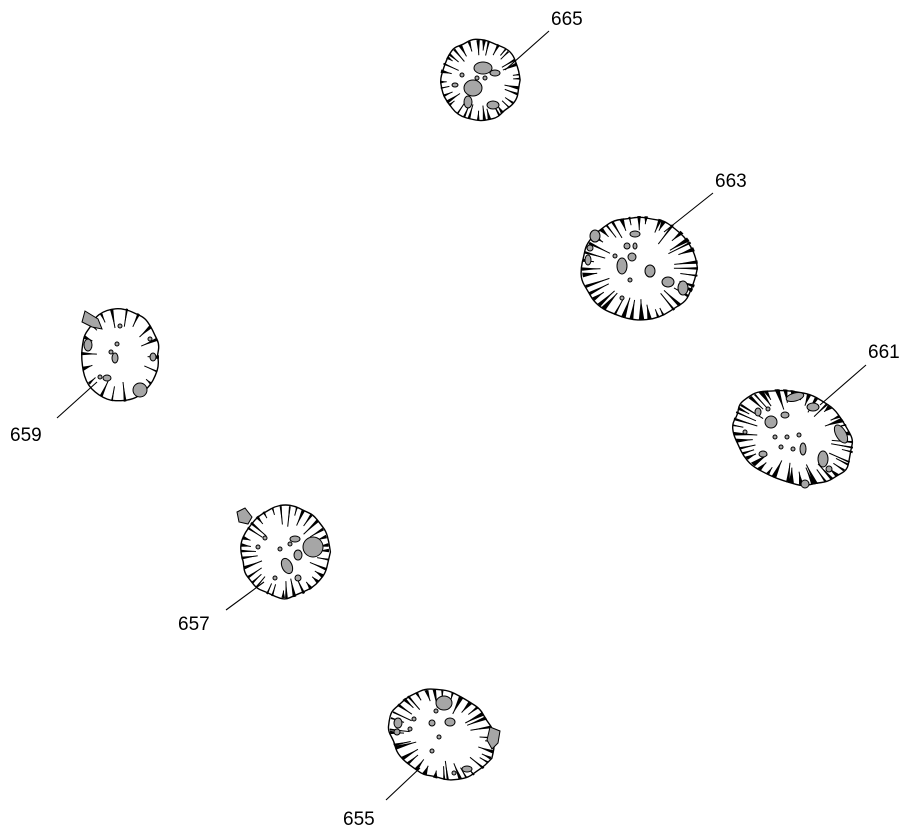  I want to click on radial-cracks, so click(640, 268).